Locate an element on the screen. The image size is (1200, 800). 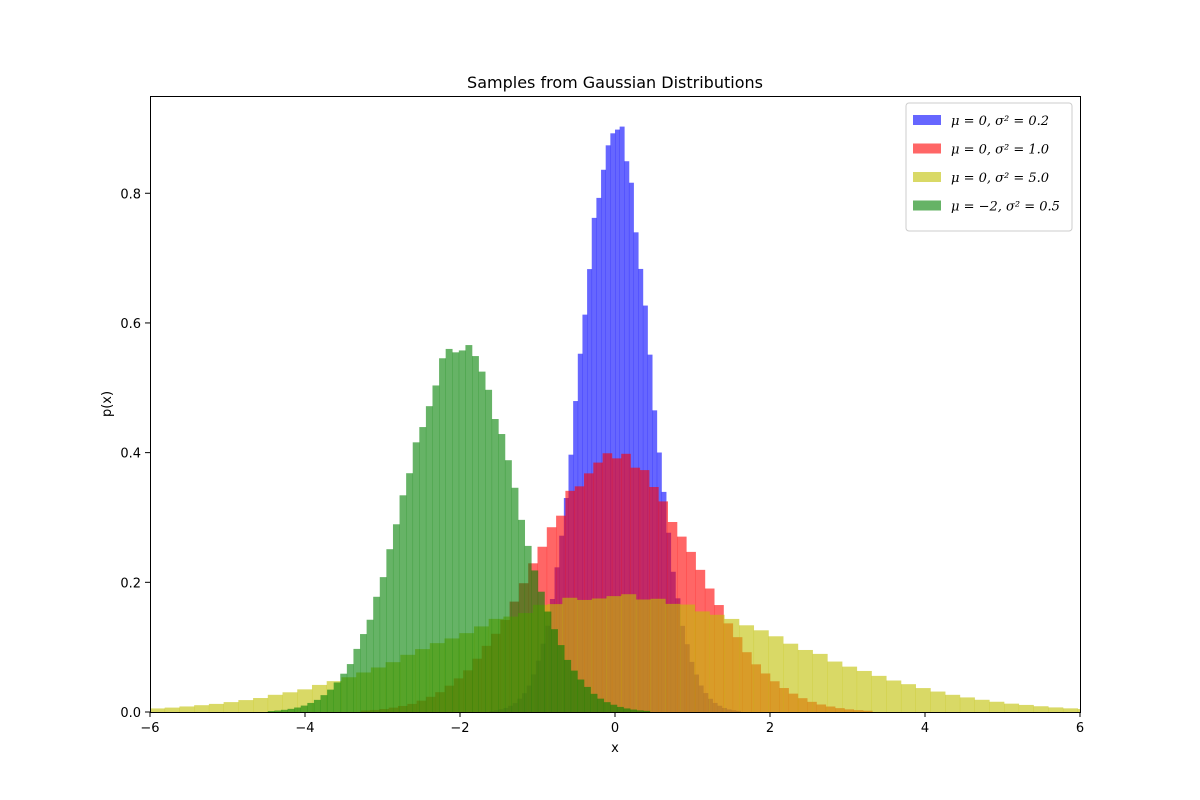
chart-title: Samples from Gaussian Distributions is located at coordinates (615, 82).